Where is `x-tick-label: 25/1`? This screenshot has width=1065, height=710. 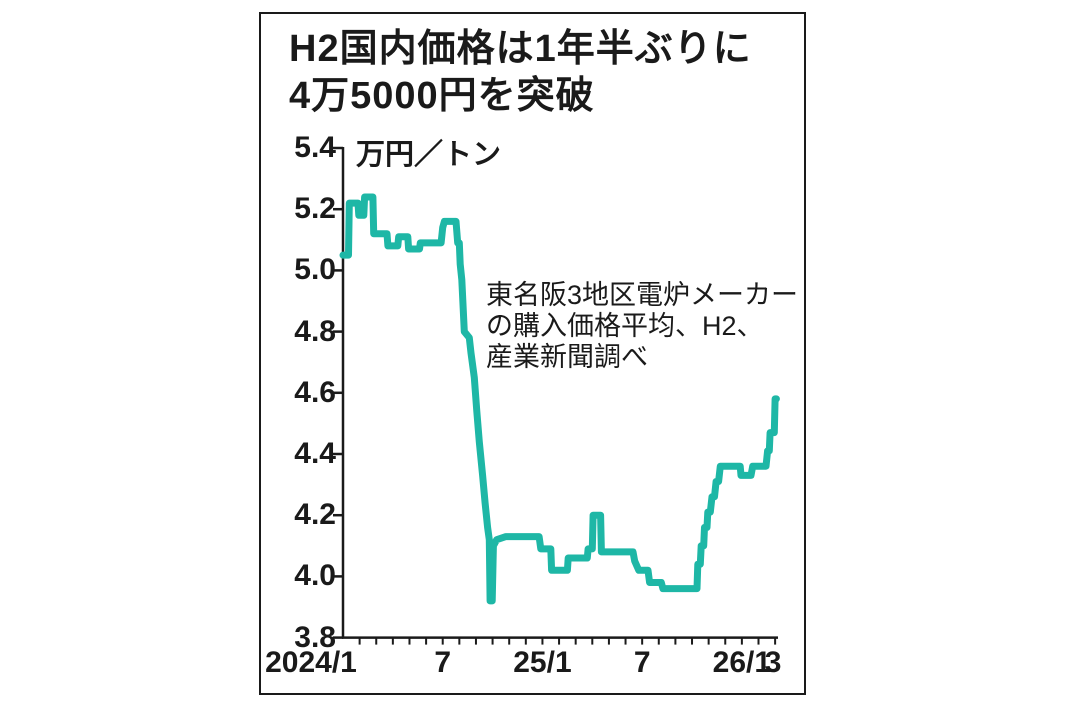
x-tick-label: 25/1 is located at coordinates (542, 662).